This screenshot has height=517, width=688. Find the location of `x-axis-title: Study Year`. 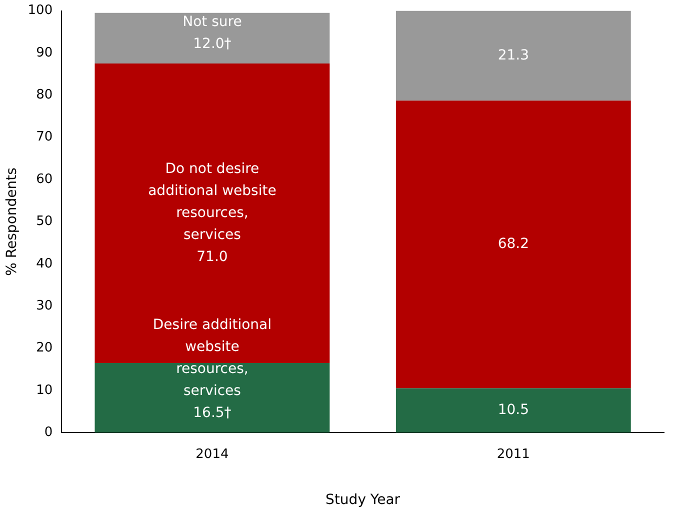

x-axis-title: Study Year is located at coordinates (363, 500).